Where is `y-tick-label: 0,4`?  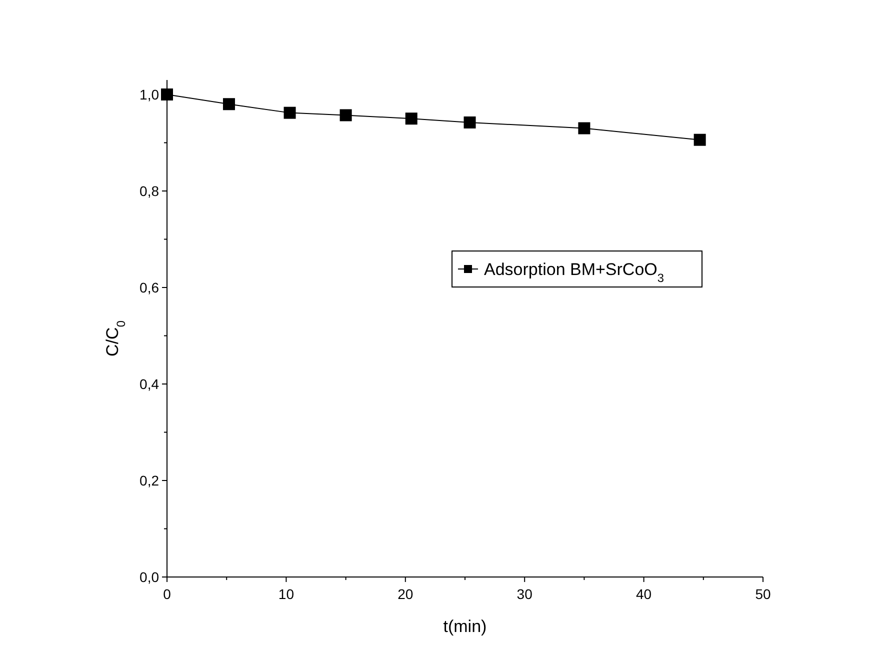 y-tick-label: 0,4 is located at coordinates (150, 384).